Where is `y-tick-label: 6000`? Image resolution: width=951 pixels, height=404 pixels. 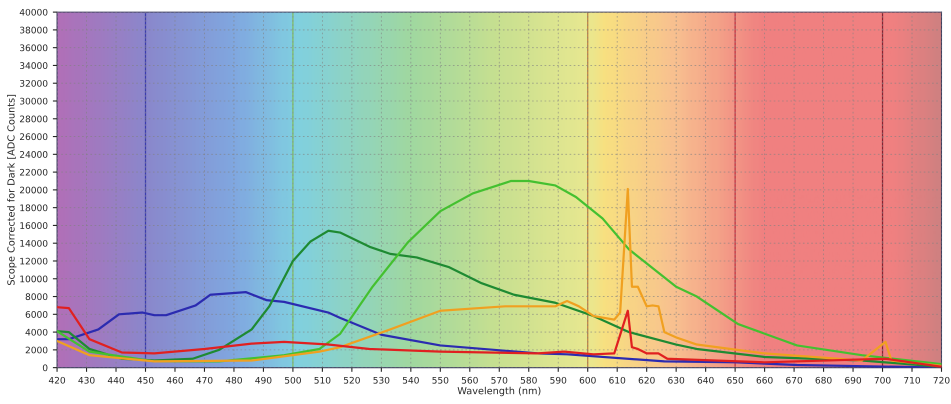 y-tick-label: 6000 is located at coordinates (37, 314).